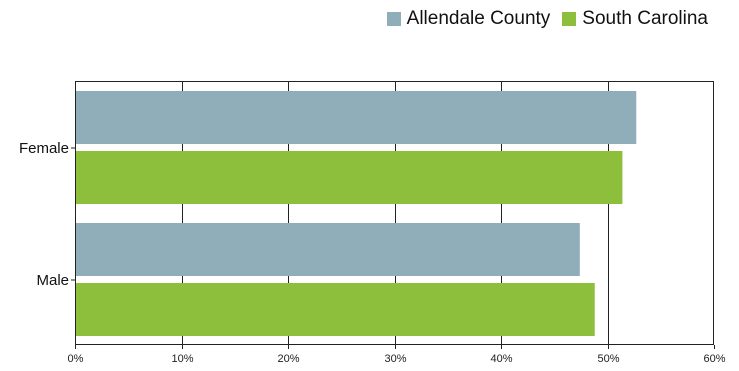 Image resolution: width=739 pixels, height=371 pixels. I want to click on legend-swatch-allendale-county, so click(393, 19).